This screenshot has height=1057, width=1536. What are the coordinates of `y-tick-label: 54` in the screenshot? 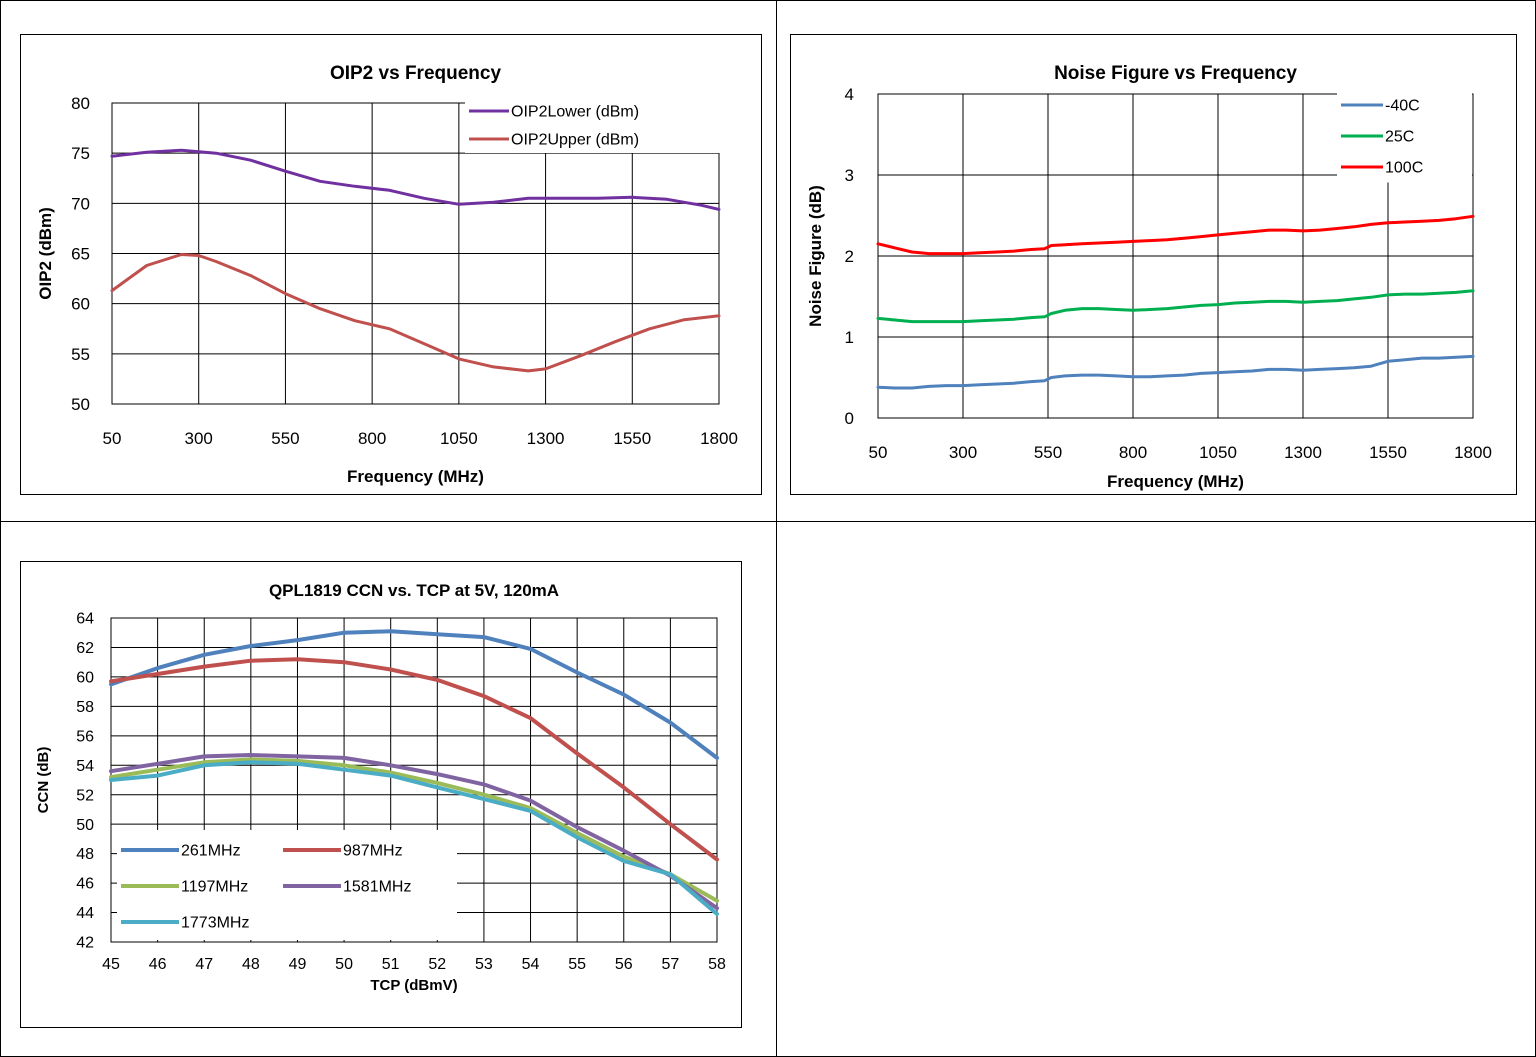 It's located at (85, 766).